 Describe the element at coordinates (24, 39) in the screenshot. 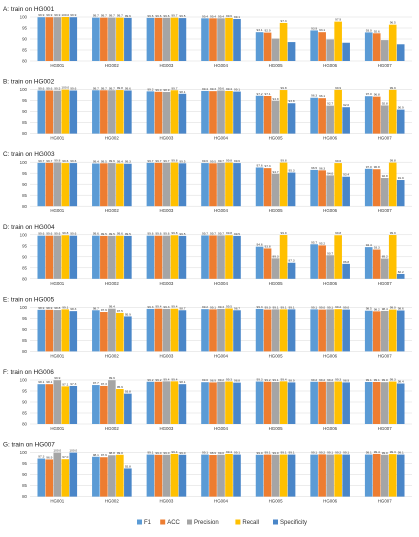

I see `y-tick-label: 90` at that location.